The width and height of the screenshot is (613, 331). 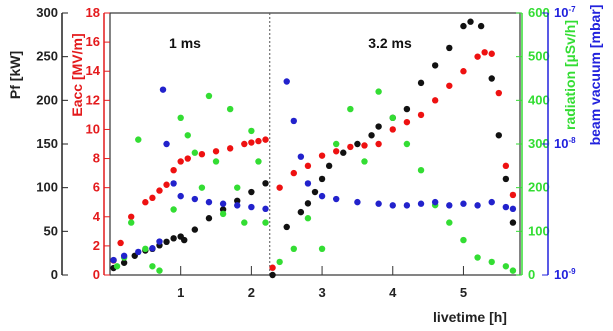 What do you see at coordinates (15, 75) in the screenshot?
I see `pf-axis-label: Pf [kW]` at bounding box center [15, 75].